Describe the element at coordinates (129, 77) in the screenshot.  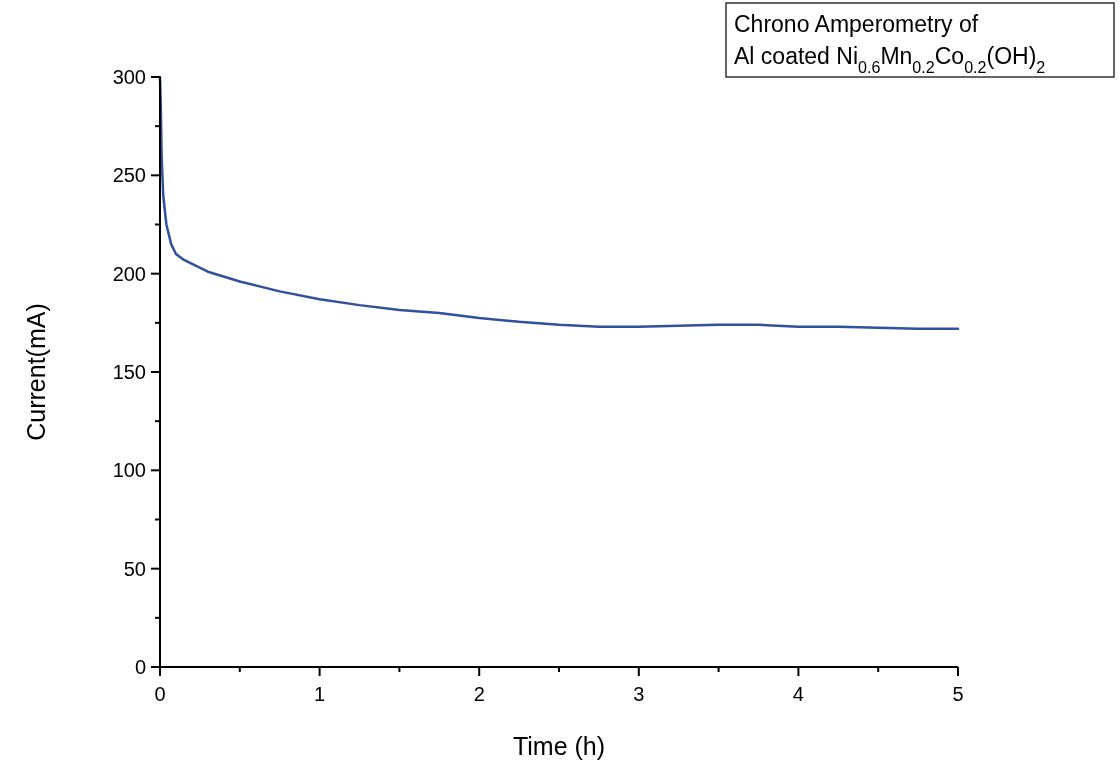
I see `y-tick-label: 300` at that location.